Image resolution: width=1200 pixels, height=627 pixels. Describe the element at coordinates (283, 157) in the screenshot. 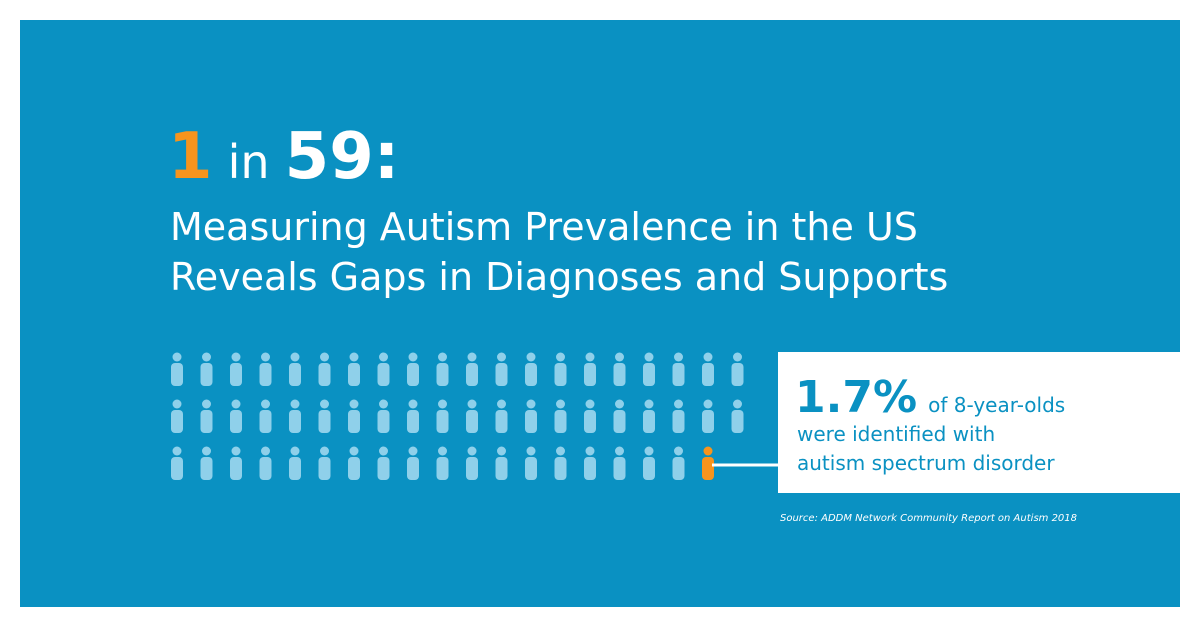

I see `headline: 1 in 59:` at that location.